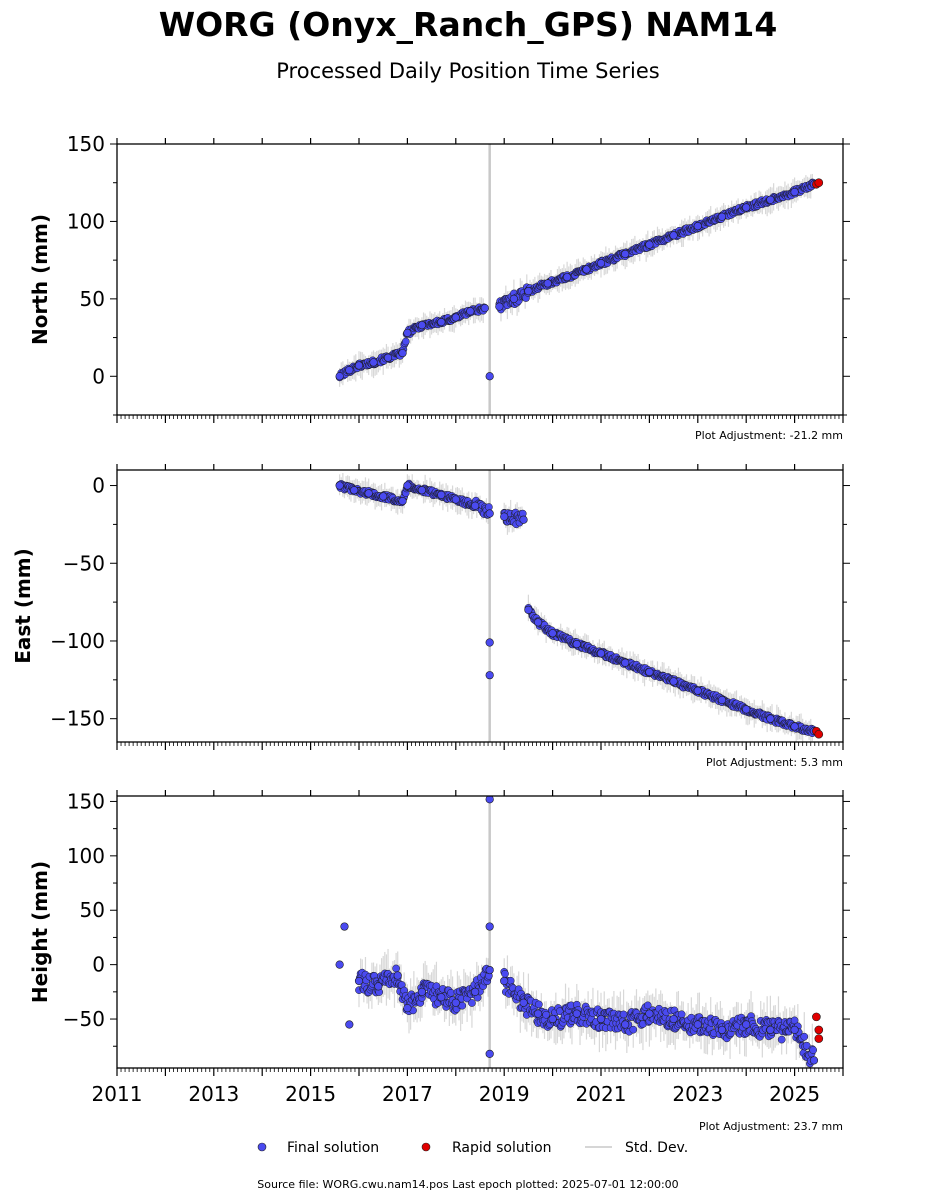 This screenshot has height=1200, width=937. I want to click on panel-east-data, so click(579, 606).